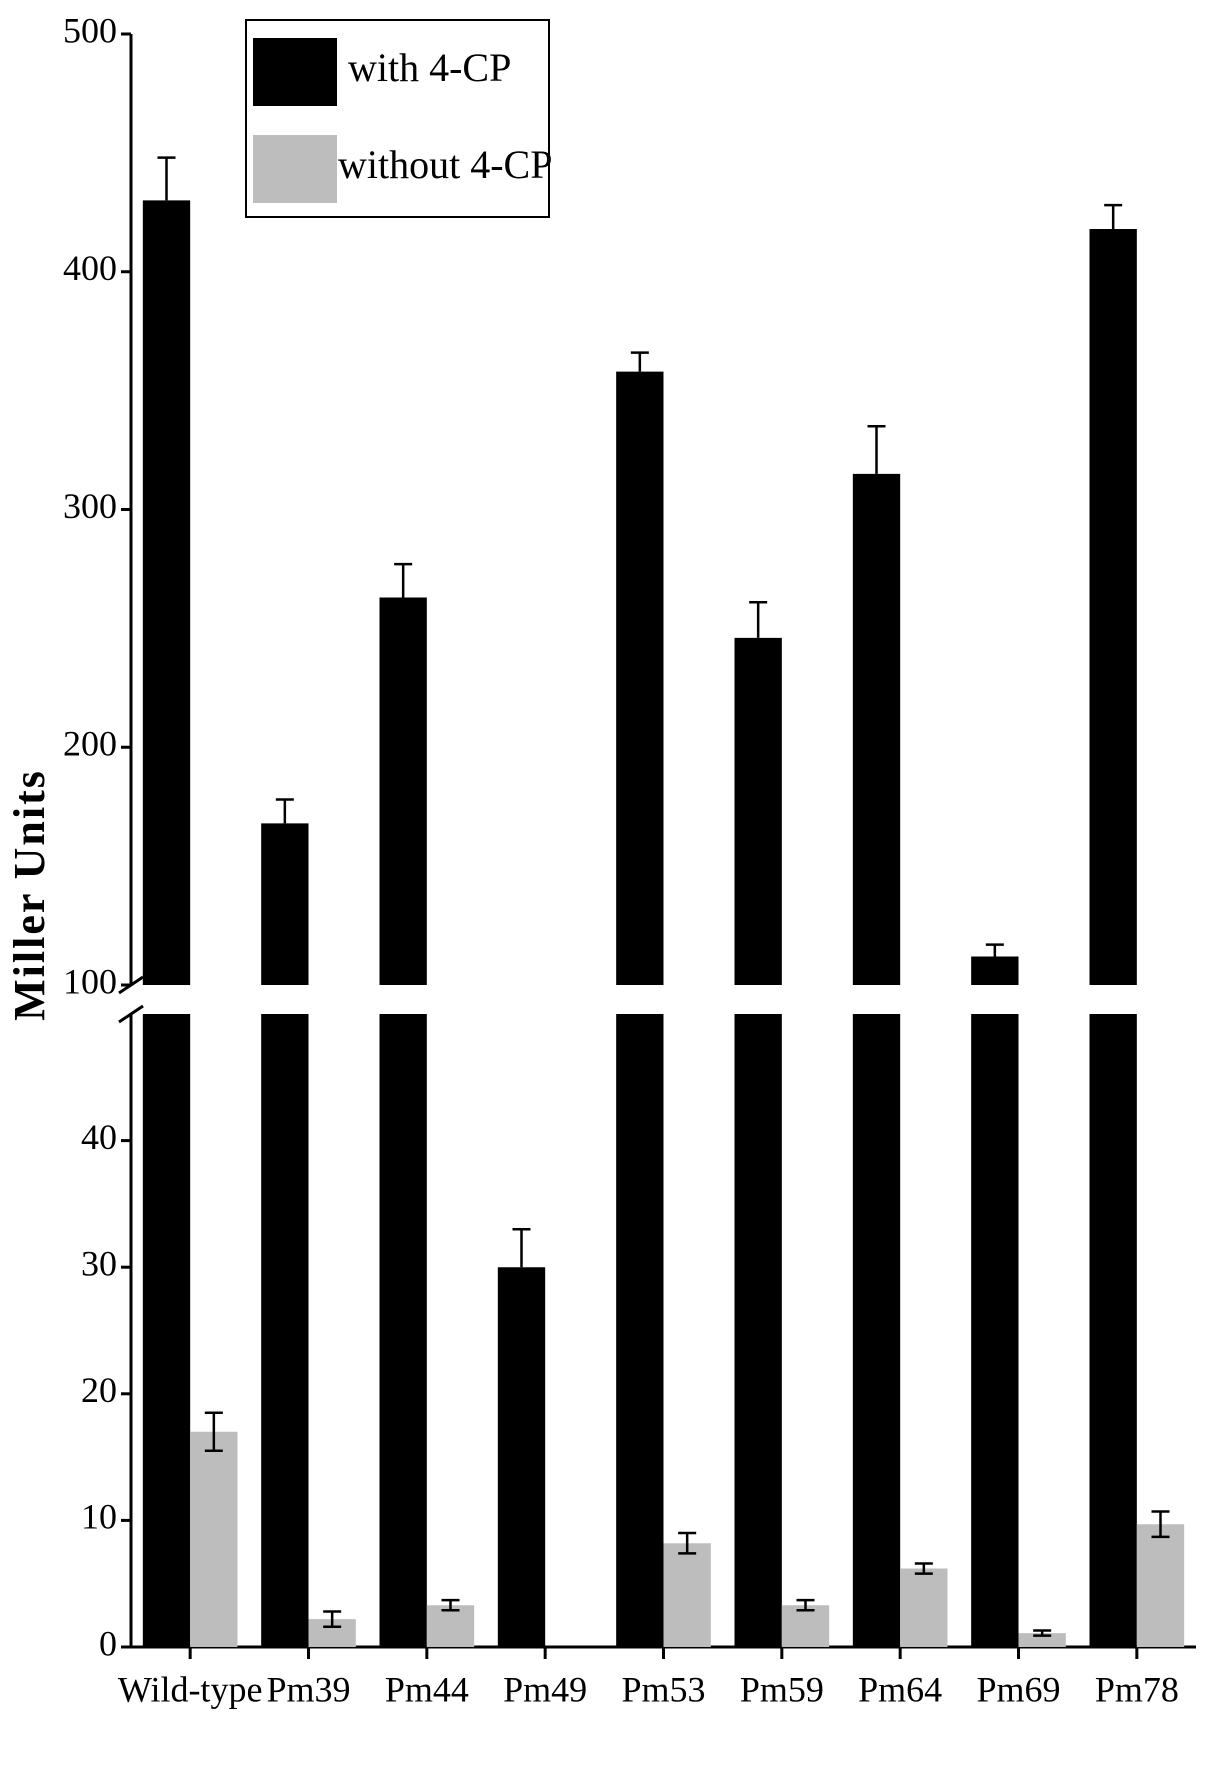 The width and height of the screenshot is (1207, 1776). I want to click on x-tick-label: Pm44, so click(427, 1689).